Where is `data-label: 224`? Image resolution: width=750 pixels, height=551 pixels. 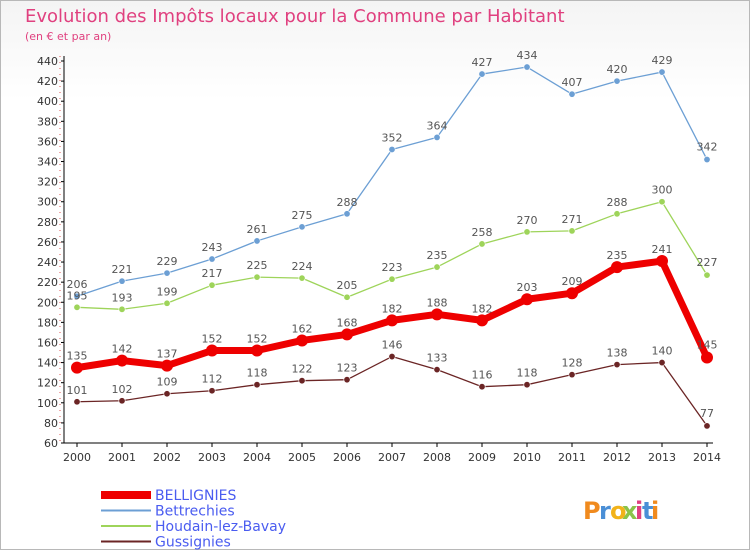 data-label: 224 is located at coordinates (302, 266).